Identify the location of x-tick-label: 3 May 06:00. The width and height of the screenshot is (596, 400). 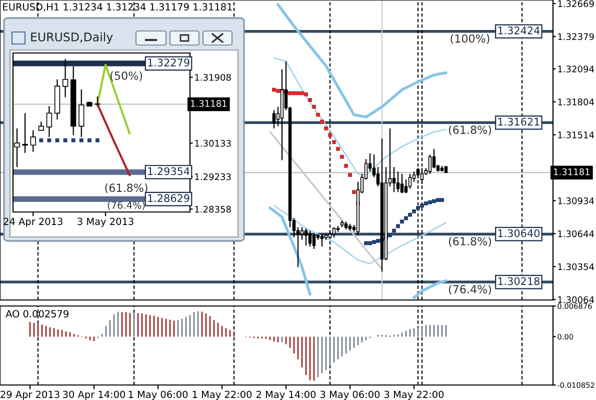
(350, 395).